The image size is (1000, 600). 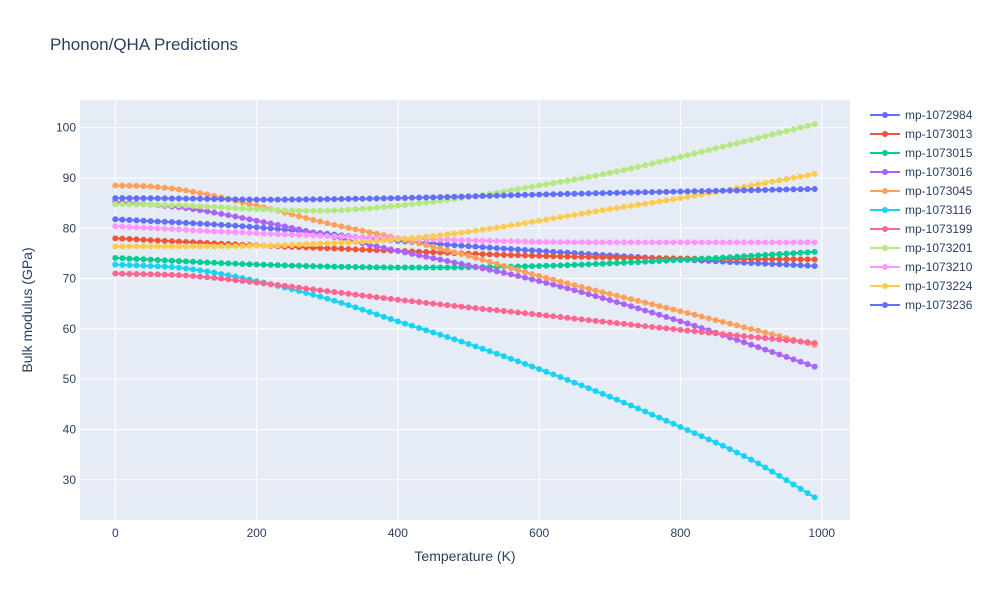 I want to click on legend-item: mp-1073199, so click(x=921, y=229).